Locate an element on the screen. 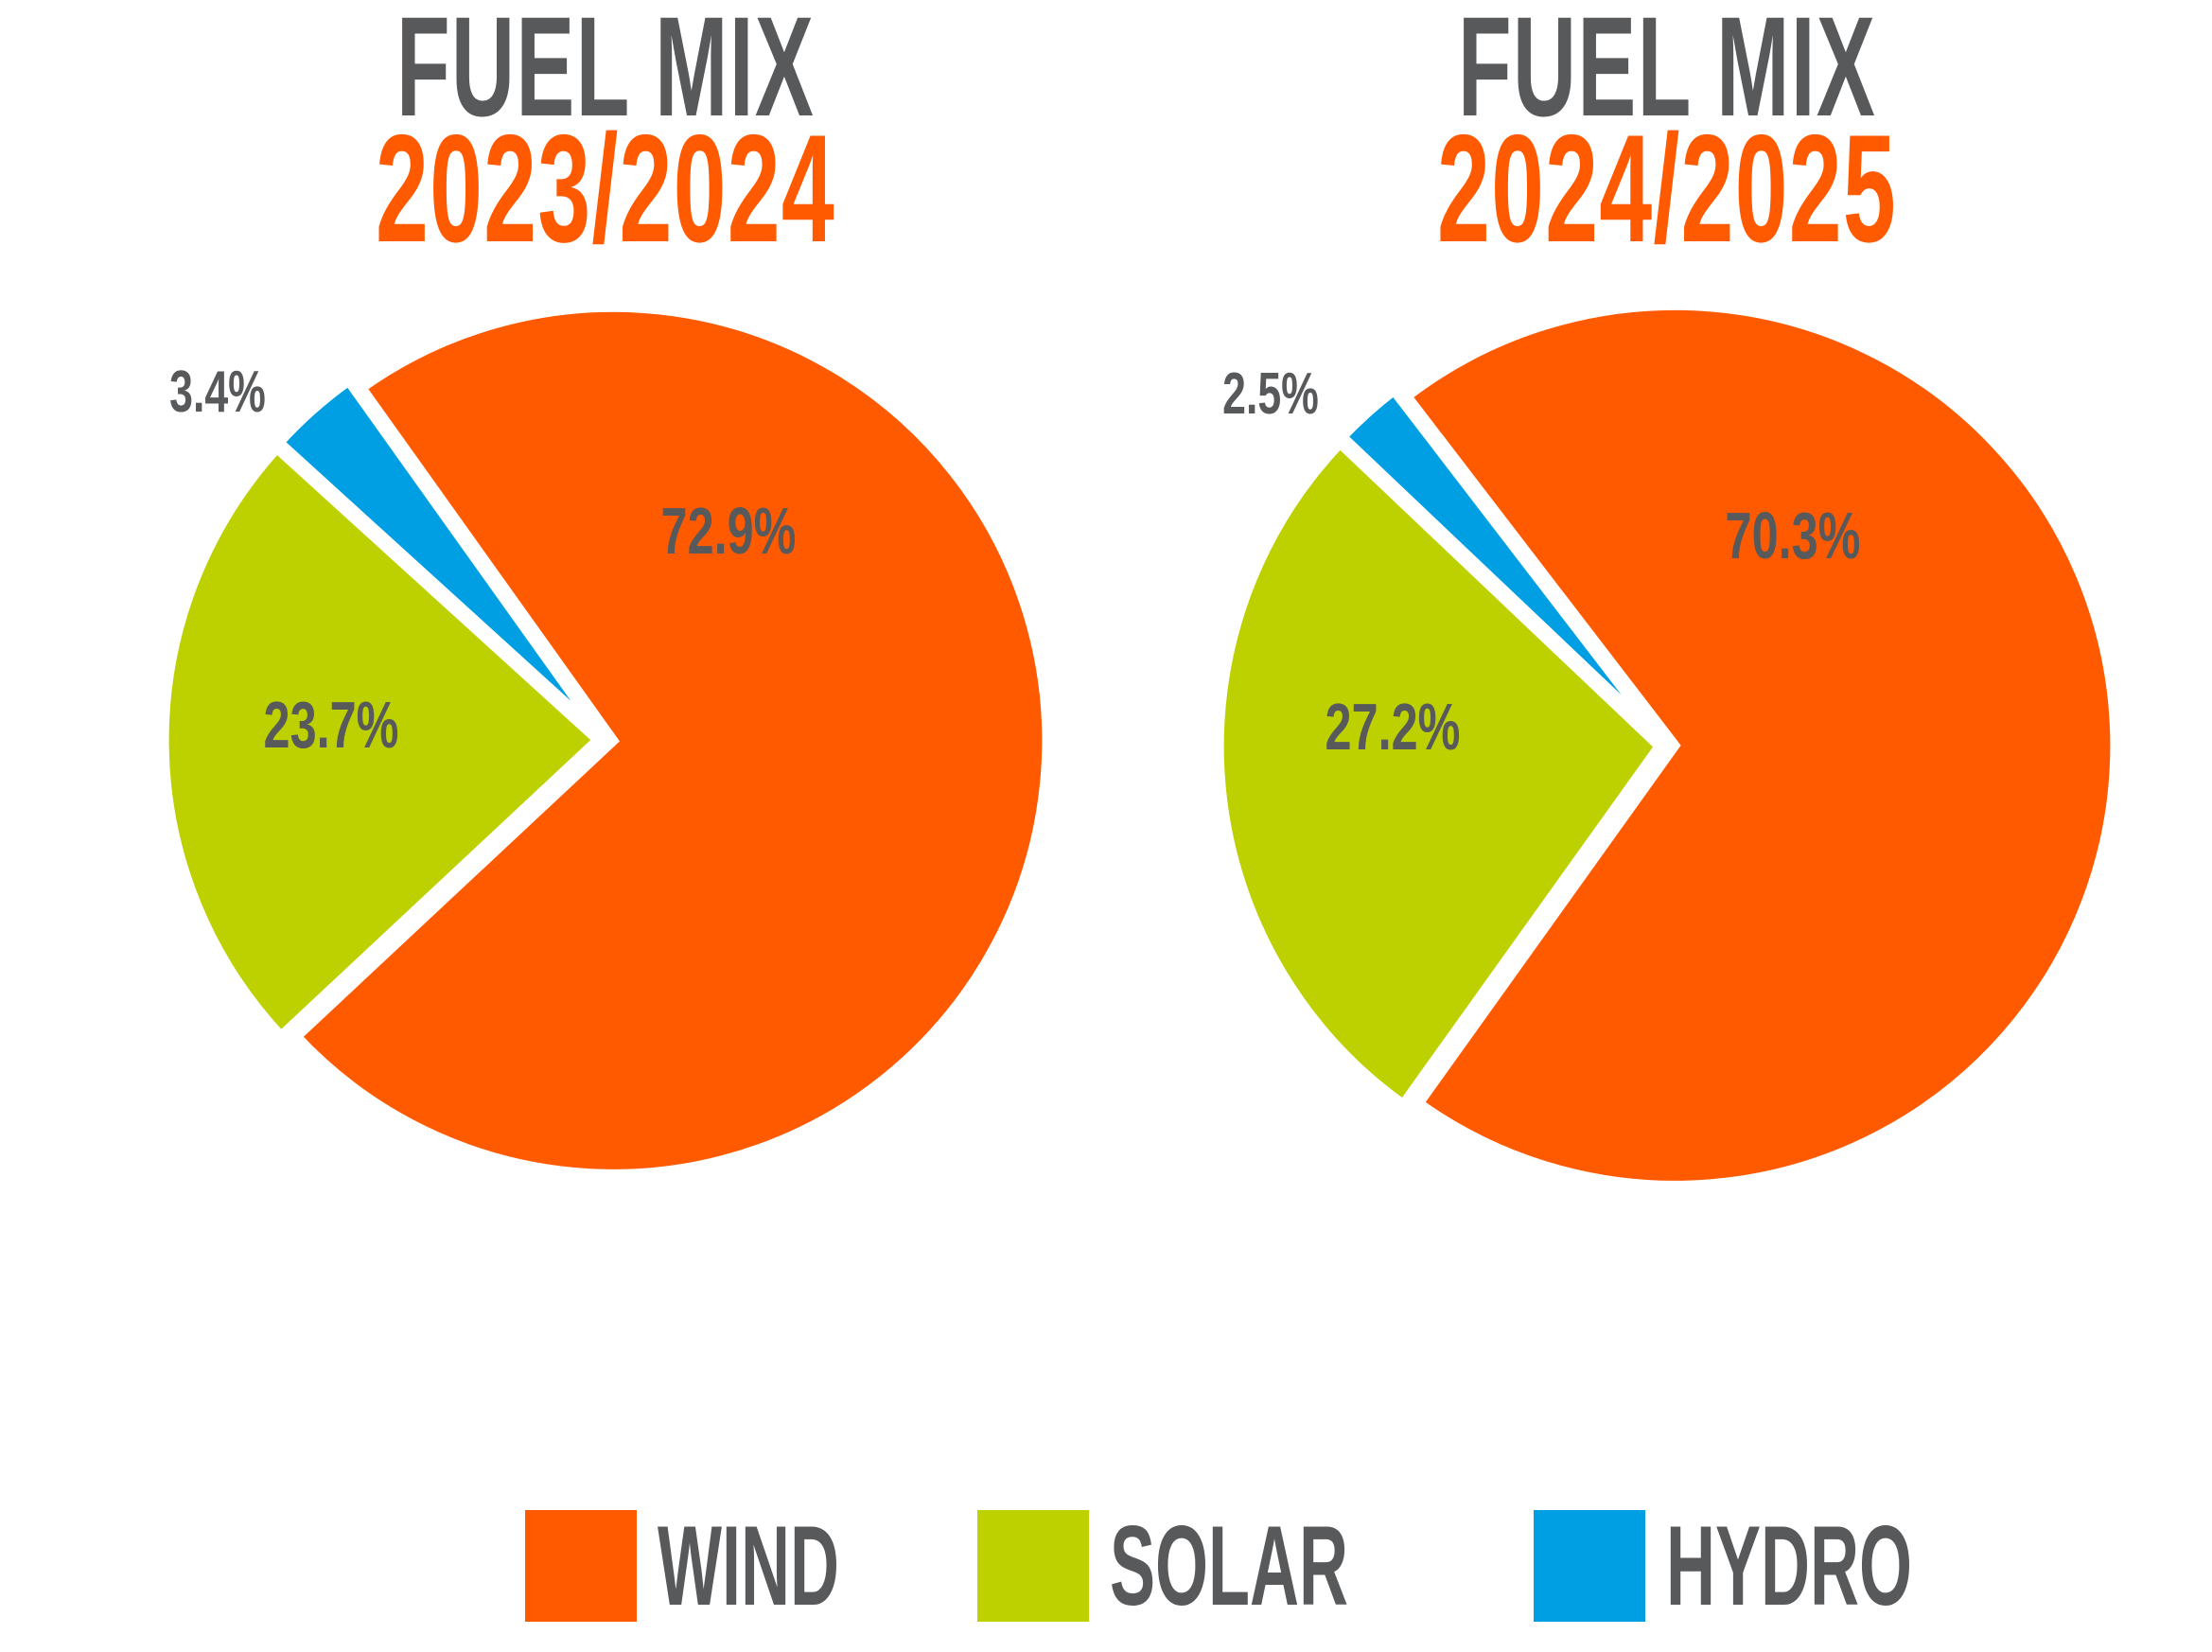  legend: WIND SOLAR HYDRO is located at coordinates (1323, 1565).